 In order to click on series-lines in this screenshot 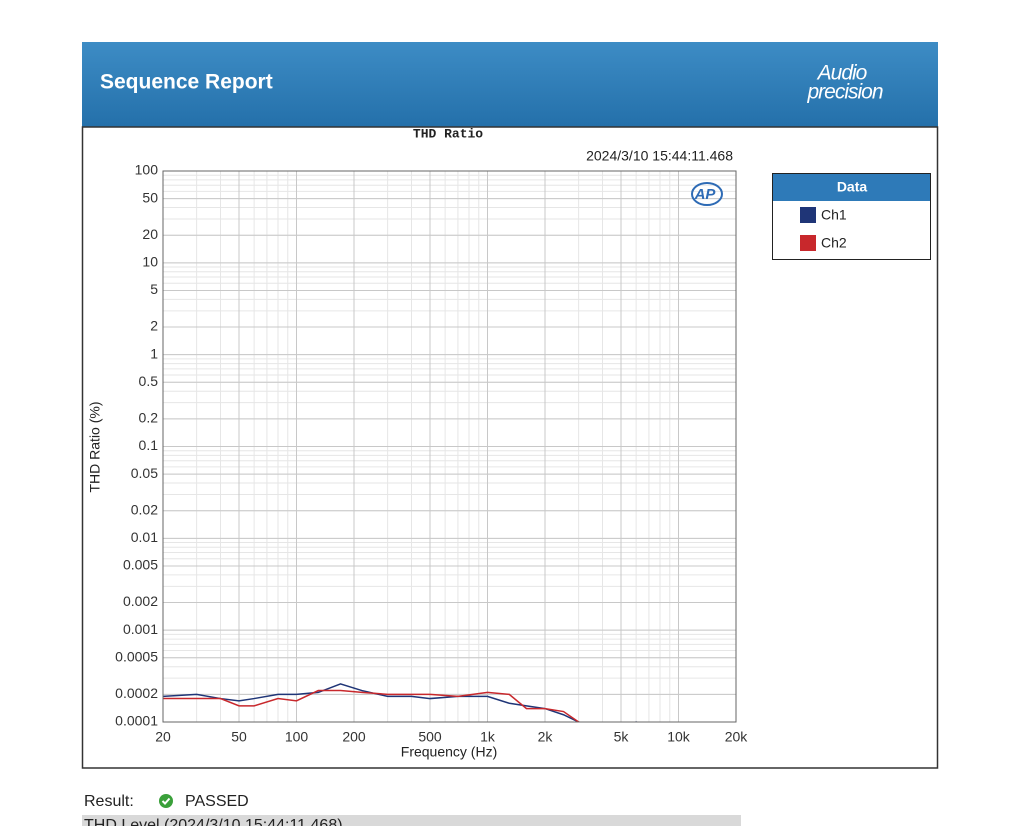, I will do `click(401, 702)`.